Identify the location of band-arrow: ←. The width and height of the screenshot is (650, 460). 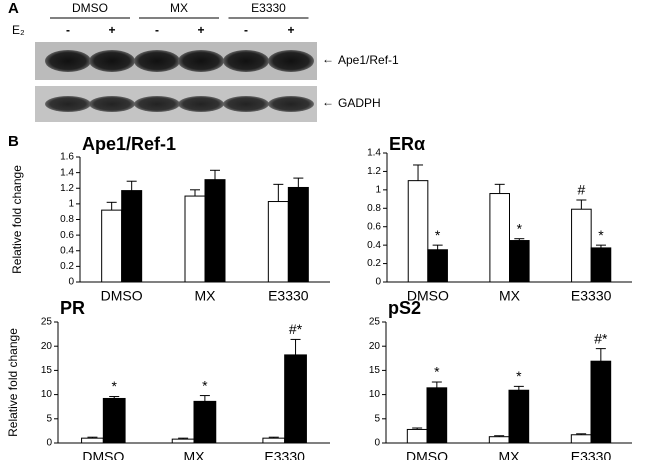
(328, 59).